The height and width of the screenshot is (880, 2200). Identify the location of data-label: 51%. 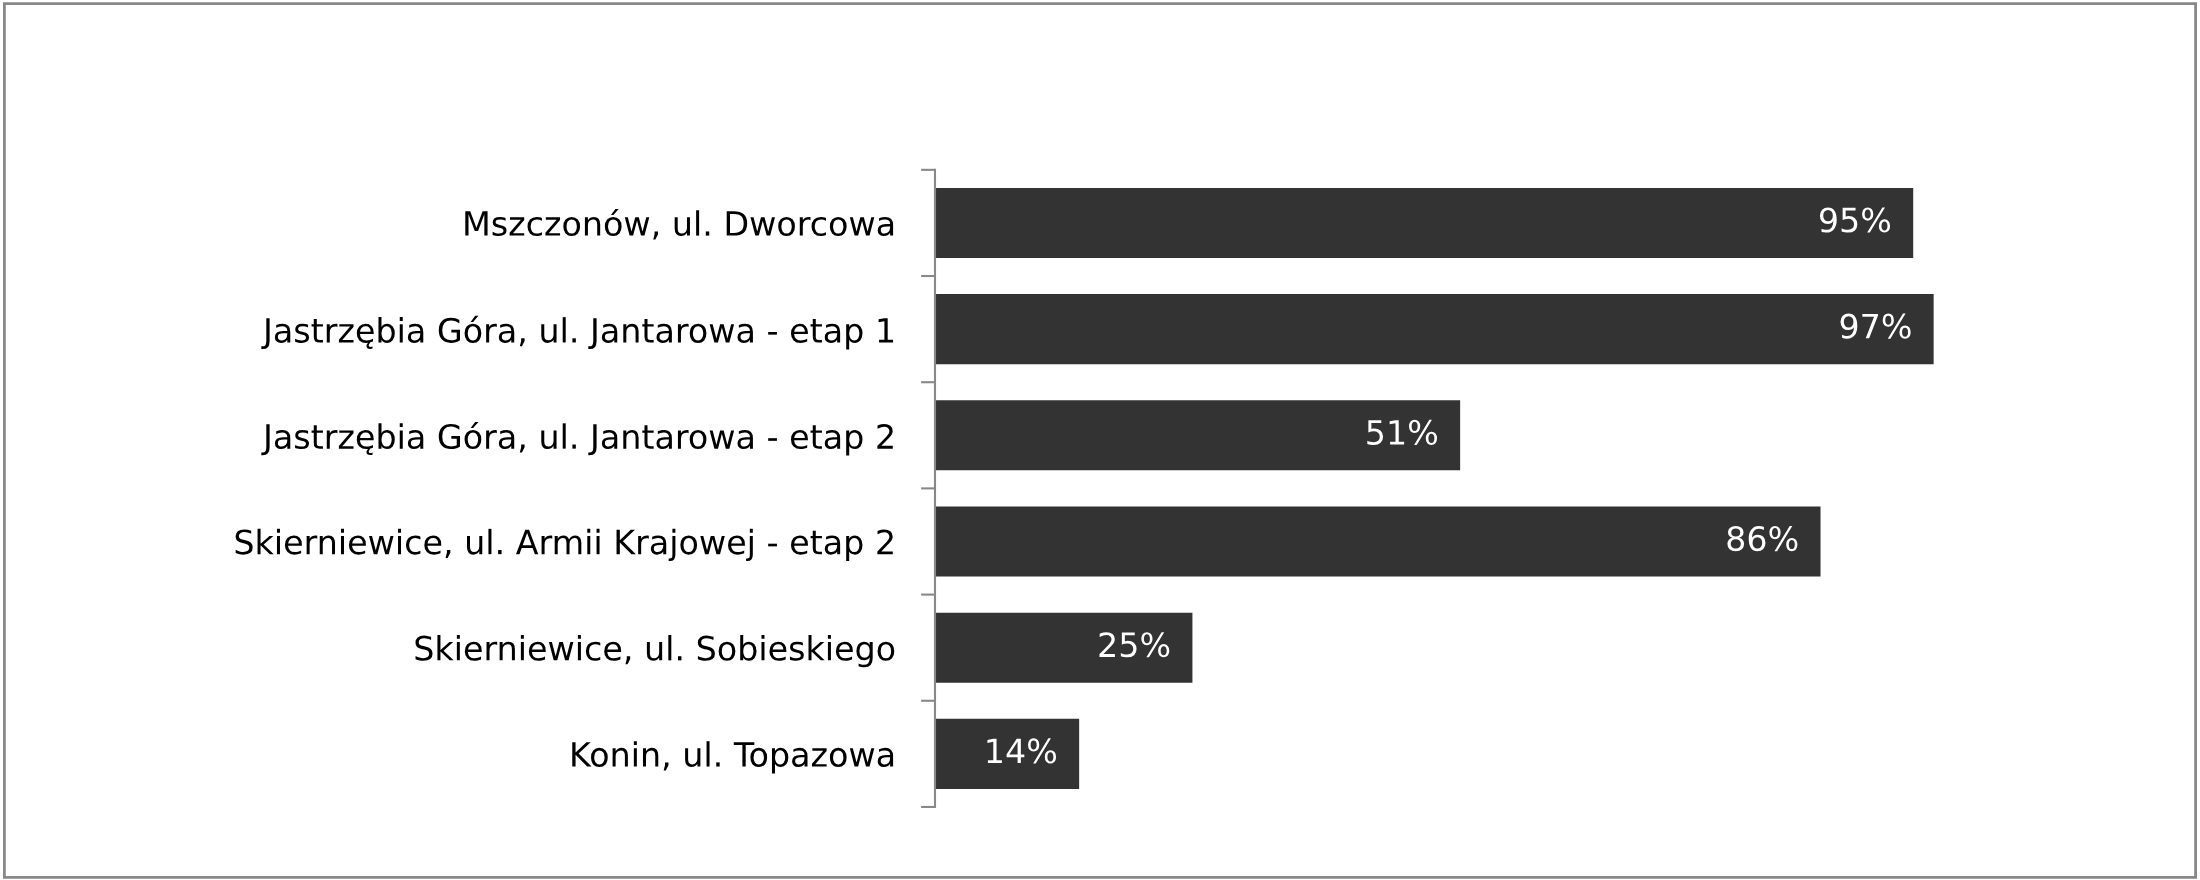
(1402, 432).